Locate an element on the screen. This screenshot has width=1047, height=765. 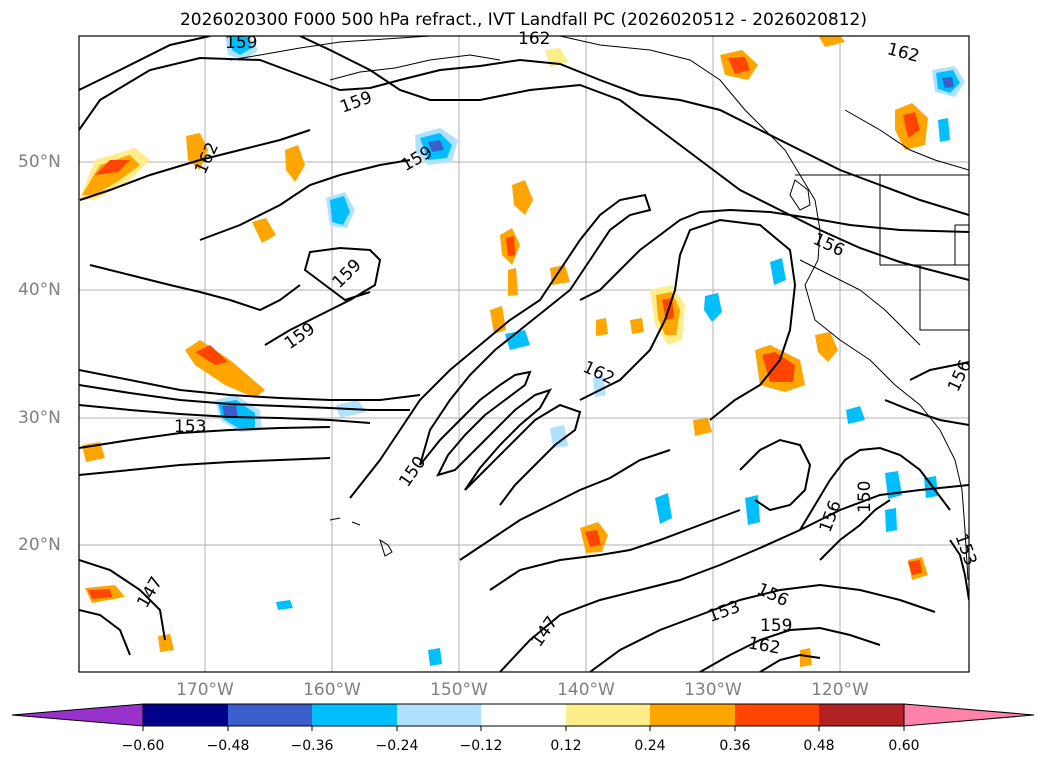
lat-label: 40°N is located at coordinates (39, 290).